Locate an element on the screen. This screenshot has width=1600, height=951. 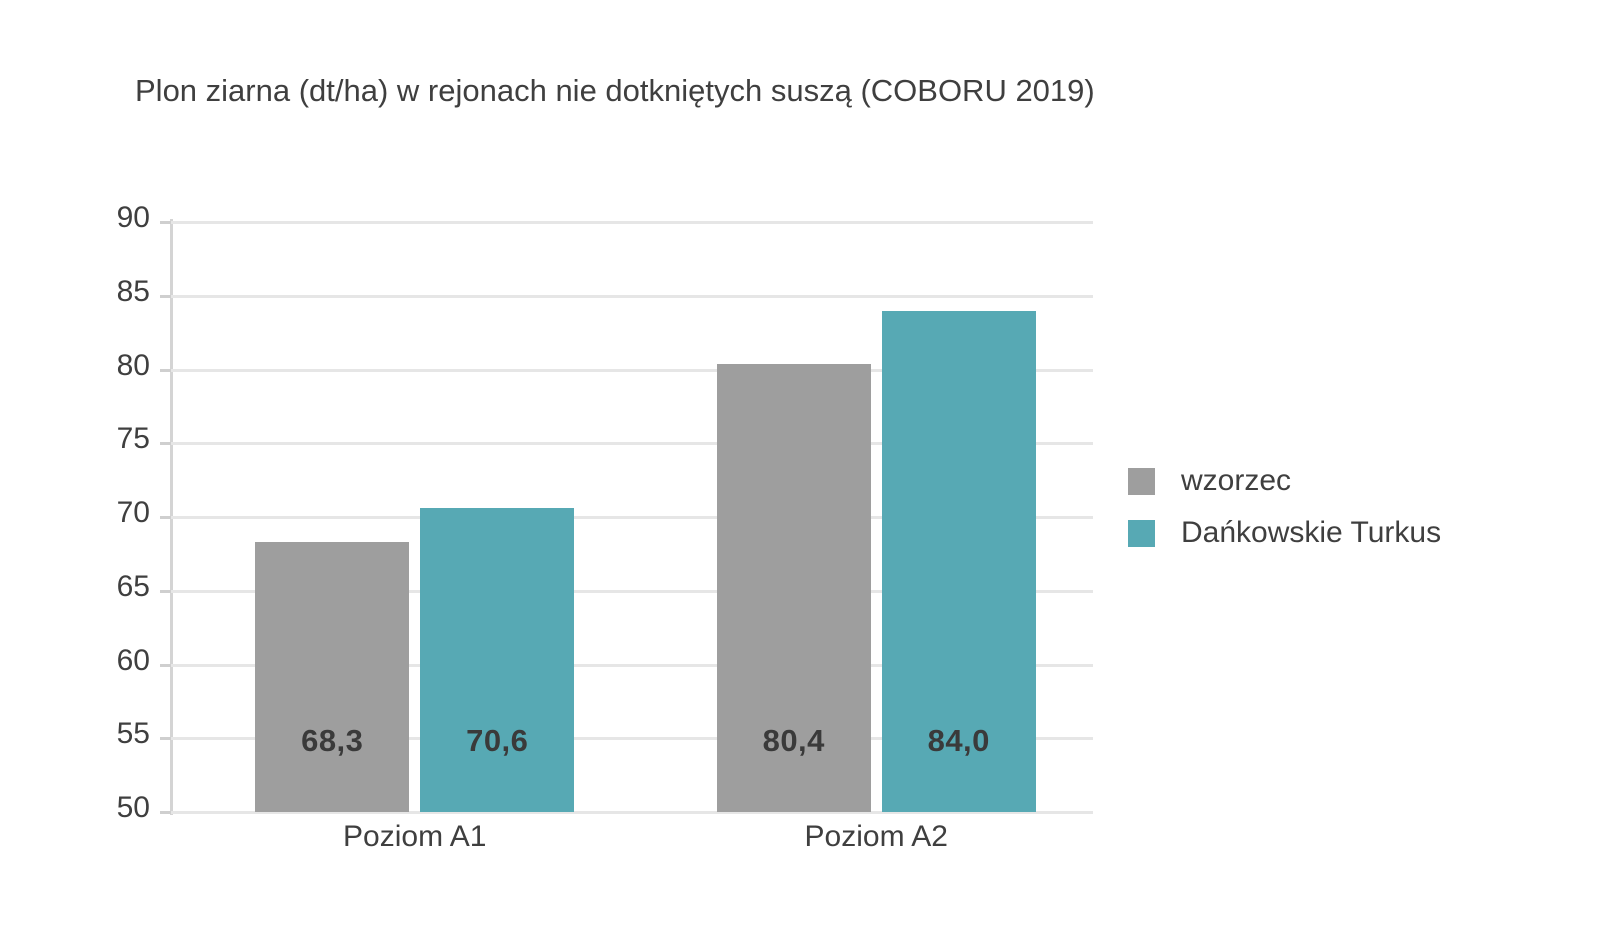
y-axis-tick-label: 65 is located at coordinates (133, 586).